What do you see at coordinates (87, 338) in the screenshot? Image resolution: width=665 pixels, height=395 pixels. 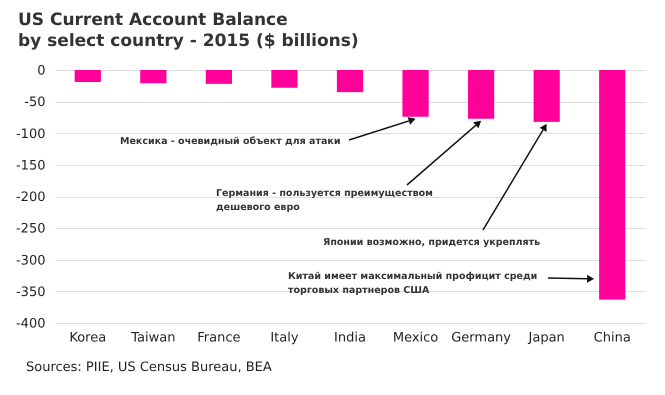 I see `x-tick-label: Korea` at bounding box center [87, 338].